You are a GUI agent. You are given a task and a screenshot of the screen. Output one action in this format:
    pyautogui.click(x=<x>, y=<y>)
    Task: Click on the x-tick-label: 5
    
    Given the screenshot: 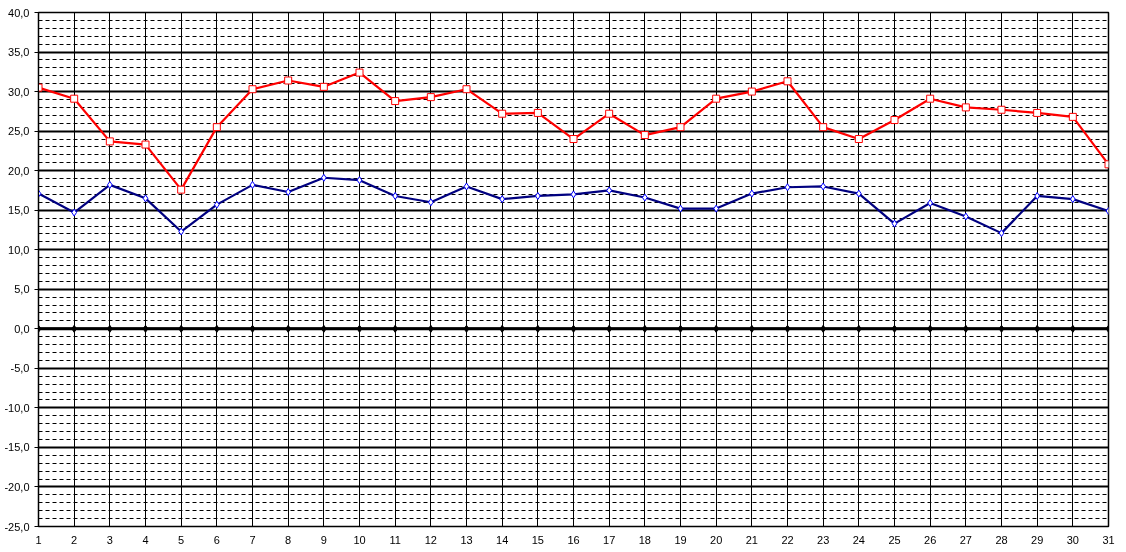 What is the action you would take?
    pyautogui.click(x=181, y=539)
    